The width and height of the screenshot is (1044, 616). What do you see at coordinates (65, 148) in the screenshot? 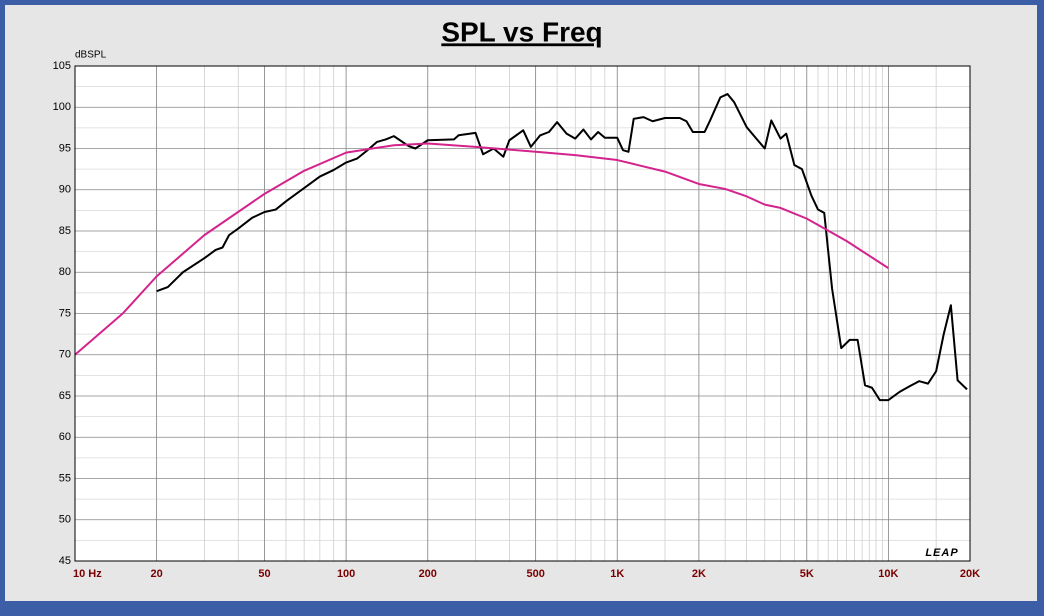
I see `y-tick-label: 95` at bounding box center [65, 148].